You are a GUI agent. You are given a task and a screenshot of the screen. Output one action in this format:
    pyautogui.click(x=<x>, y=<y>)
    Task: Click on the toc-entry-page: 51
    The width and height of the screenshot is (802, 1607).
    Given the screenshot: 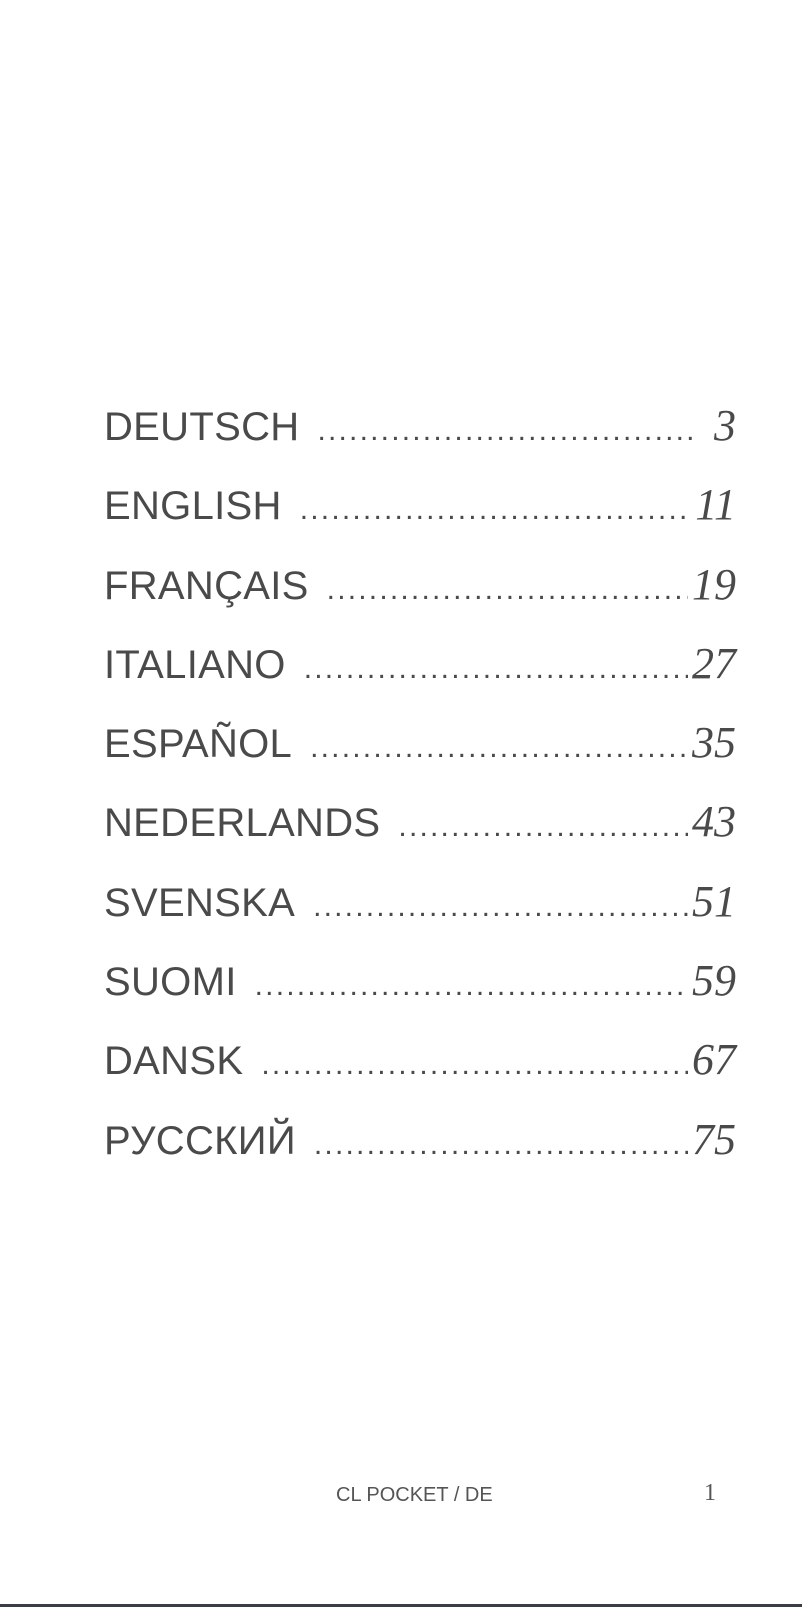 What is the action you would take?
    pyautogui.click(x=714, y=901)
    